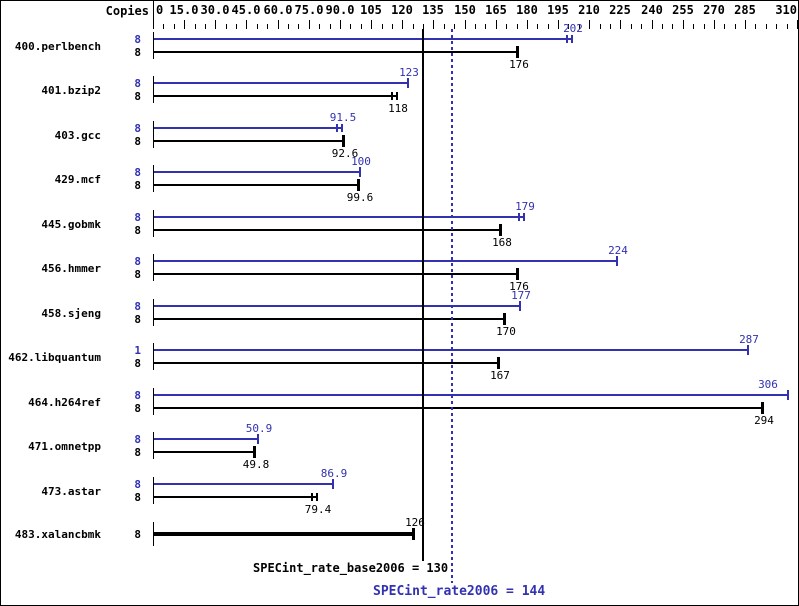  Describe the element at coordinates (459, 591) in the screenshot. I see `peak-rate-result-label: SPECint_rate2006 = 144` at that location.